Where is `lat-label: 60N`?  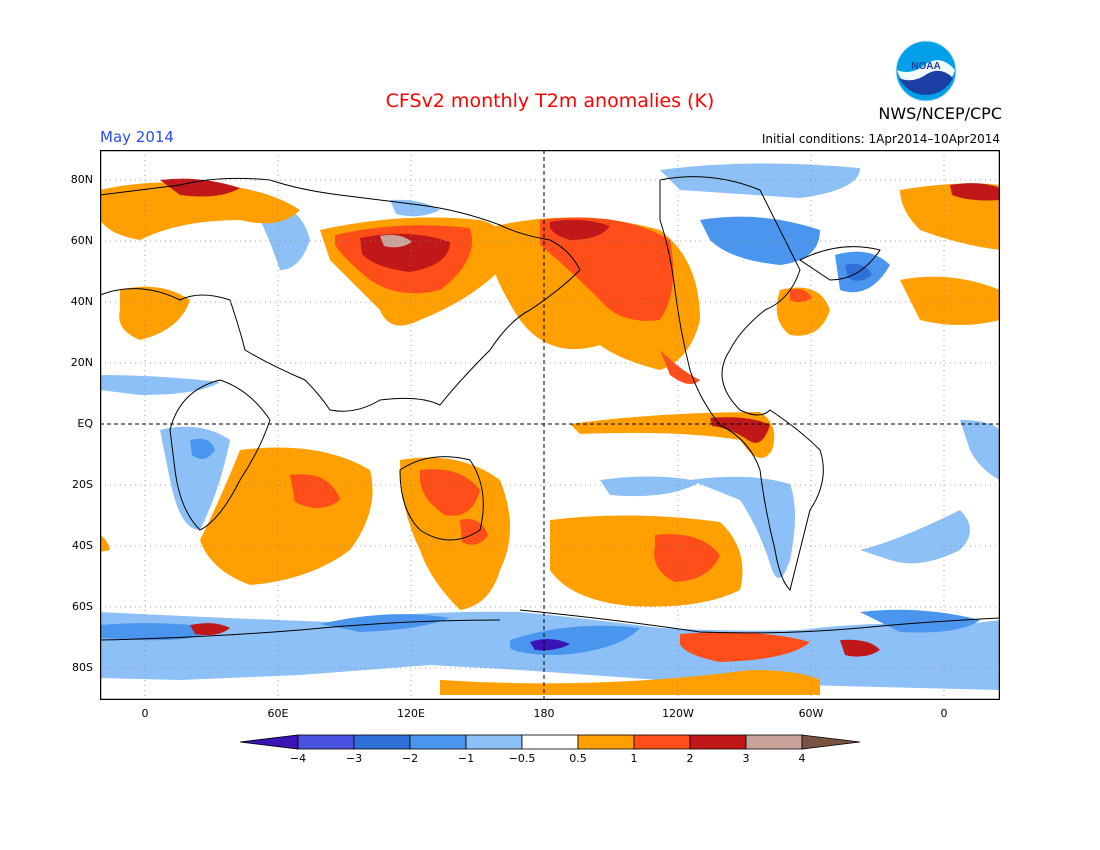
lat-label: 60N is located at coordinates (81, 240).